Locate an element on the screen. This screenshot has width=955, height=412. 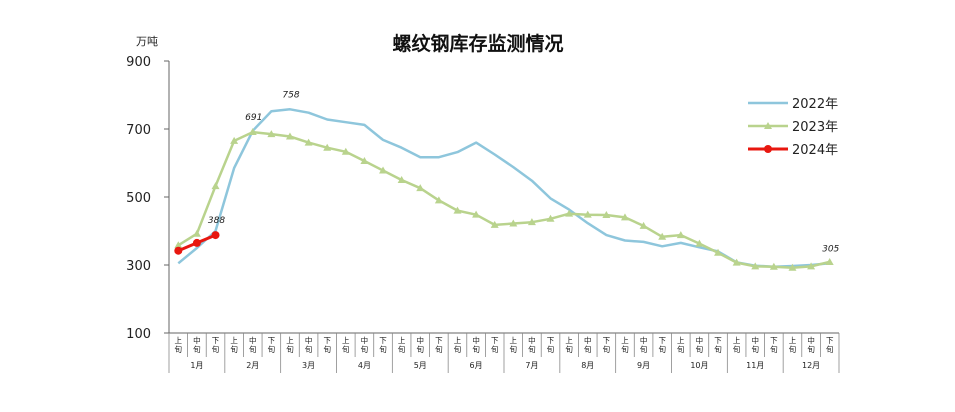
x-month-label: 10月 is located at coordinates (699, 365).